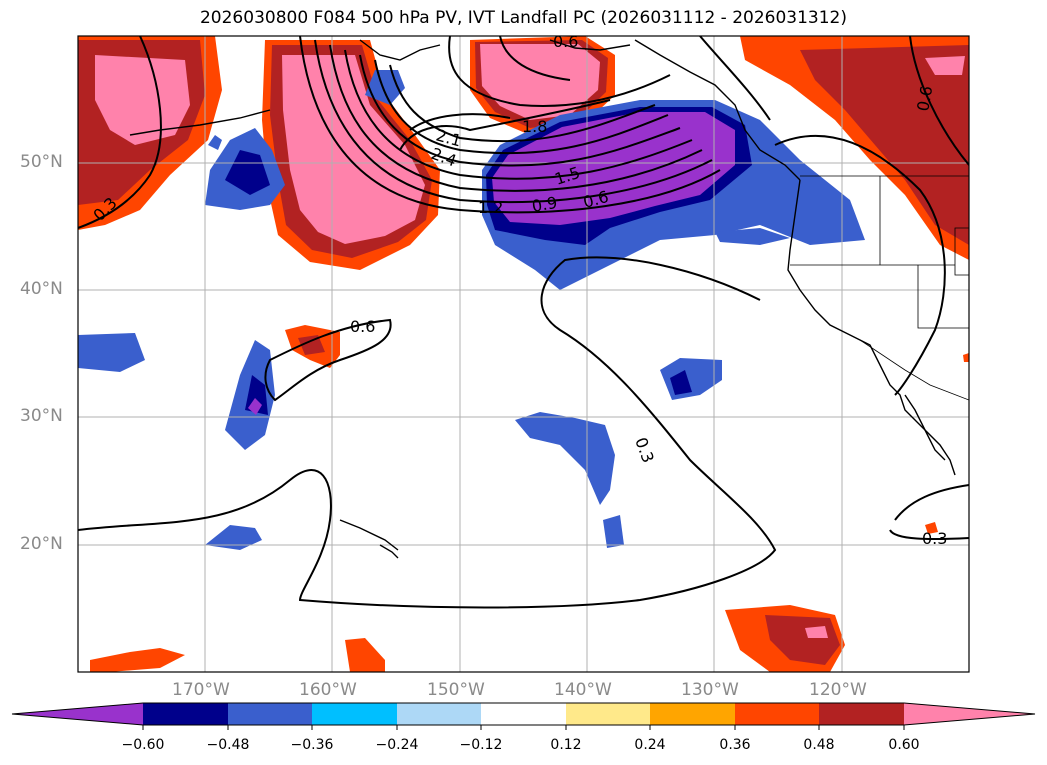  Describe the element at coordinates (311, 345) in the screenshot. I see `anomaly-pos-small1-core` at that location.